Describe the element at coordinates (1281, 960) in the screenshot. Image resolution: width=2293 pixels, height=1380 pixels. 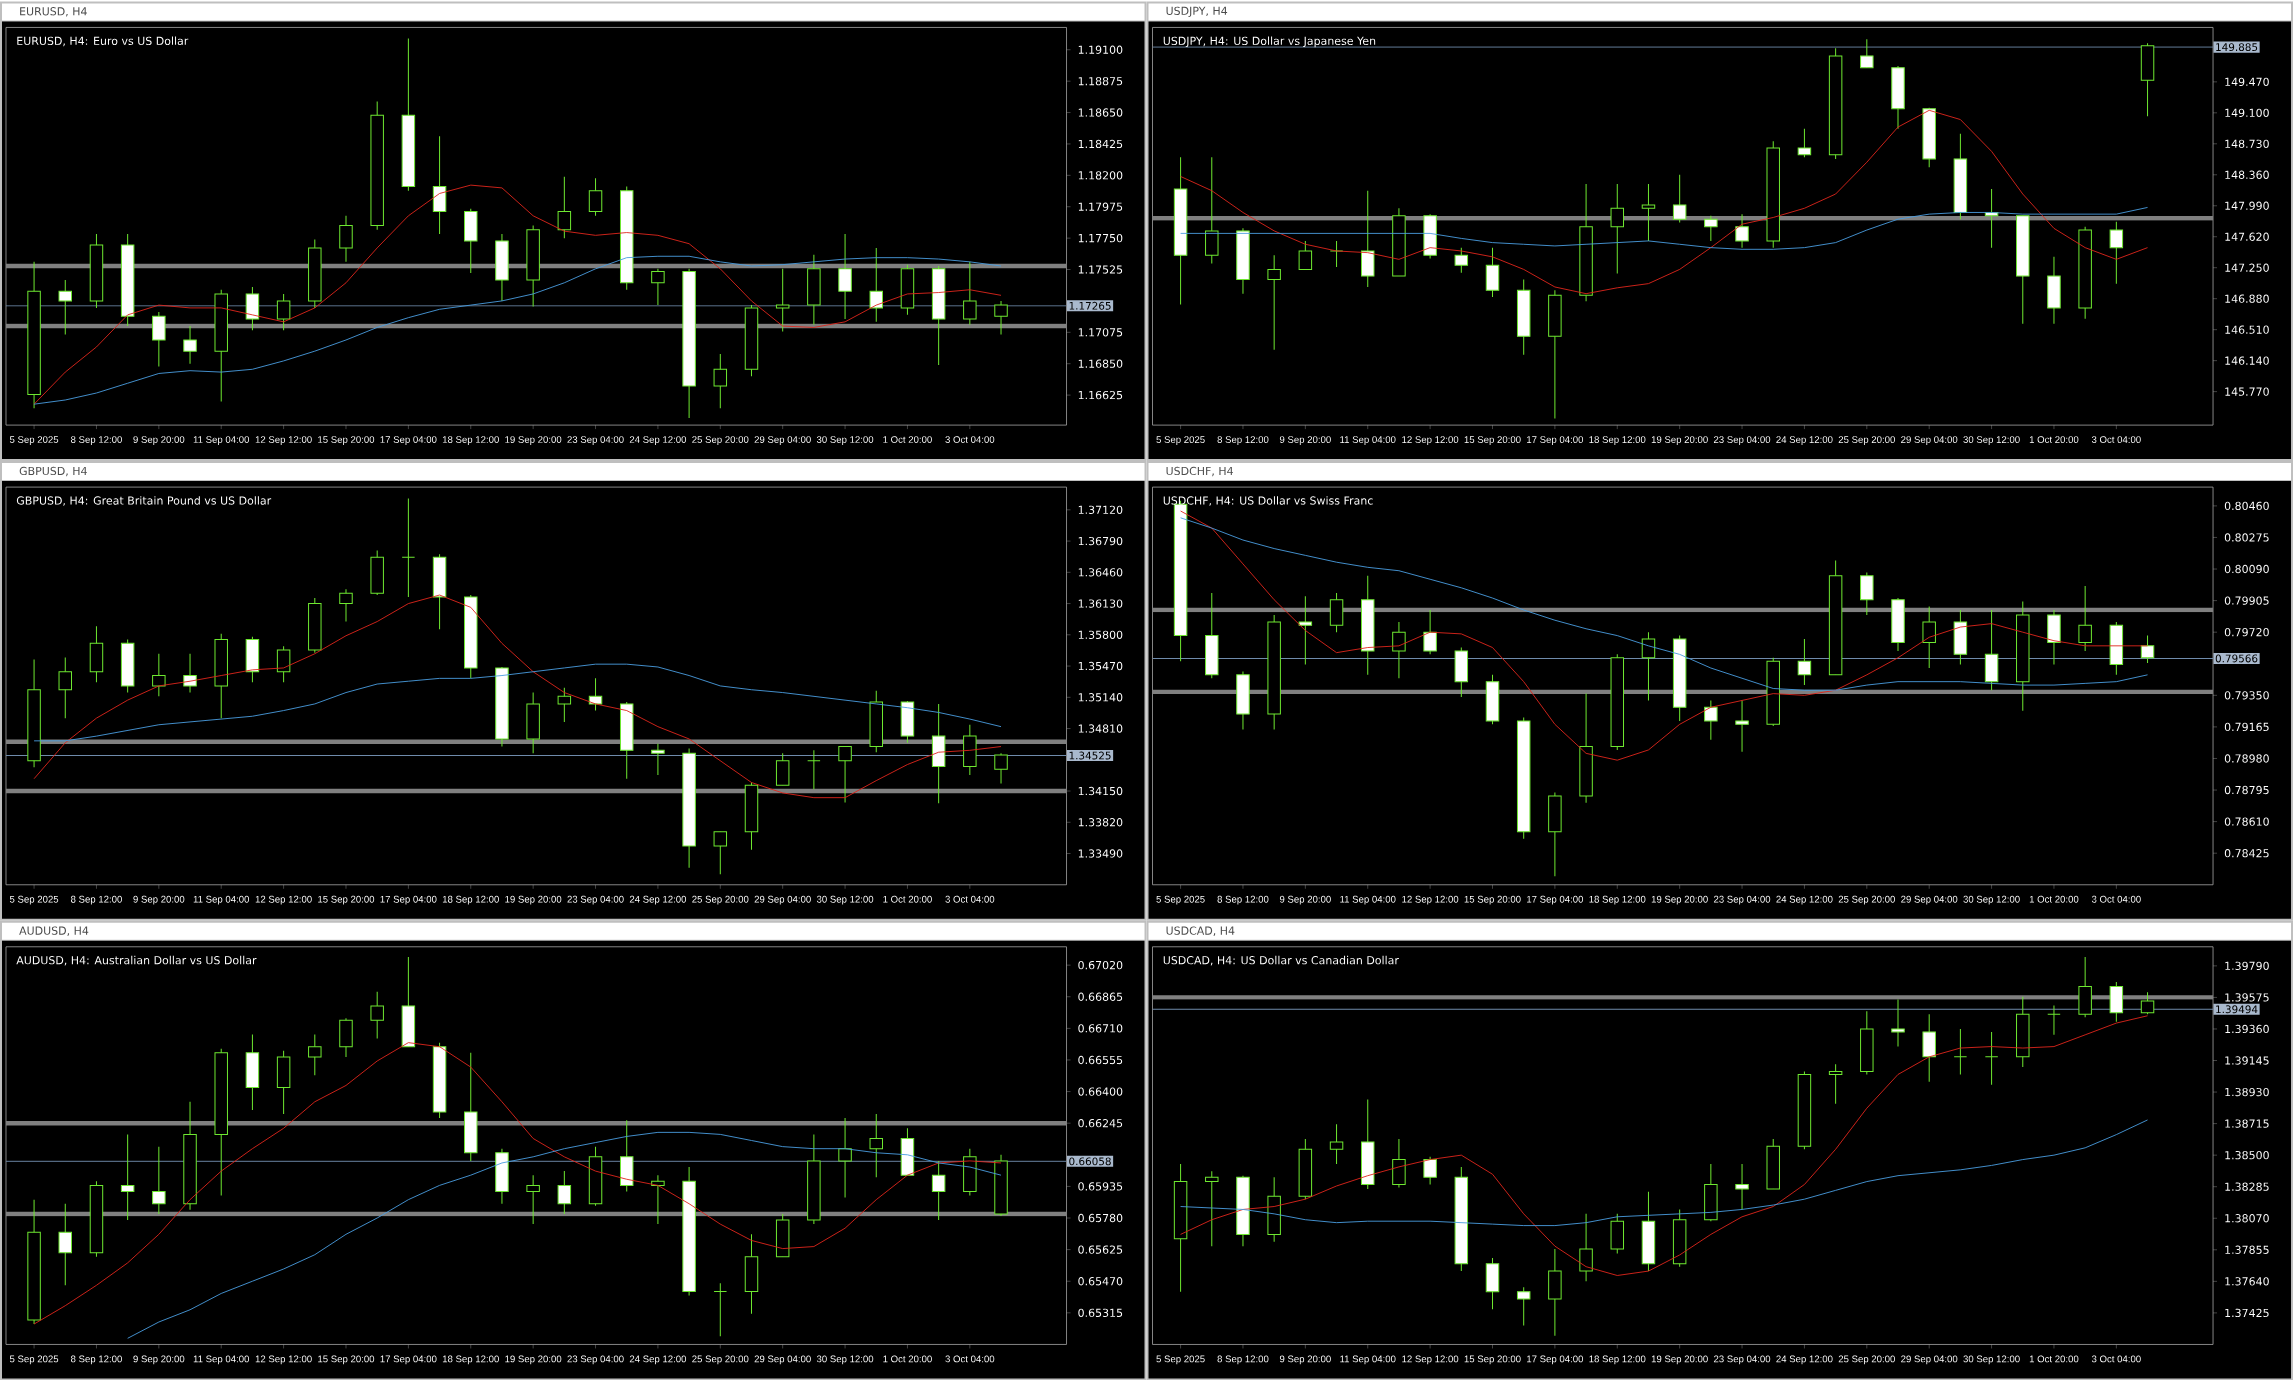
I see `text: USDCAD, H4: US Dollar vs Canadian Dollar` at that location.